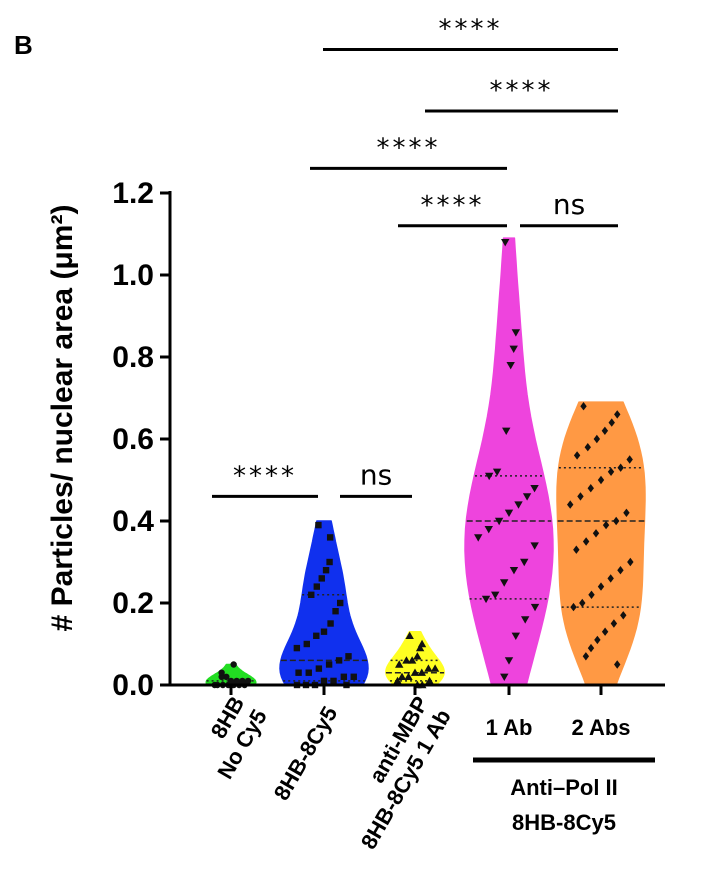 Image resolution: width=703 pixels, height=873 pixels. Describe the element at coordinates (509, 727) in the screenshot. I see `x-tick-label-3: 1 Ab` at that location.